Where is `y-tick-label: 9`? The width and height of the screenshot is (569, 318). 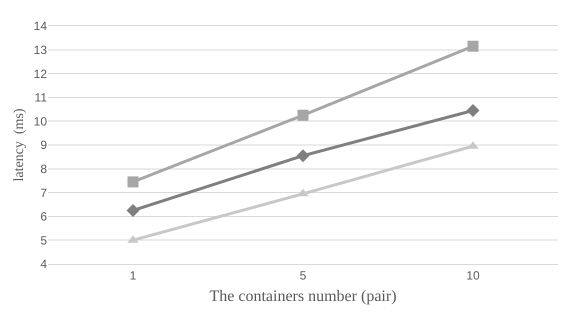
y-tick-label: 9 is located at coordinates (44, 145).